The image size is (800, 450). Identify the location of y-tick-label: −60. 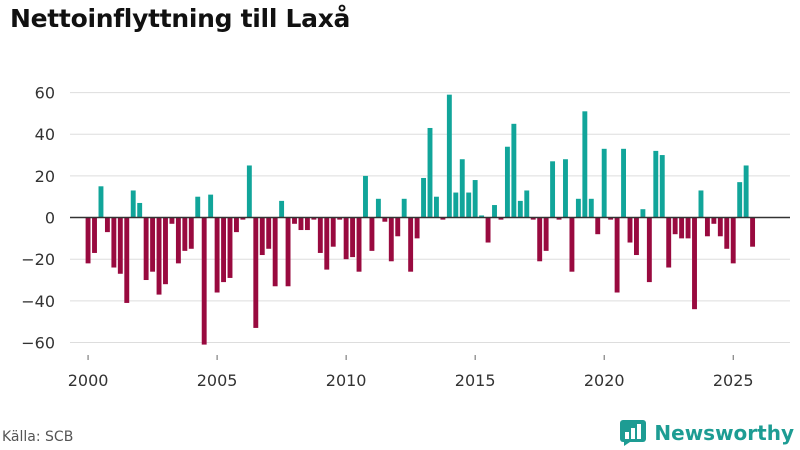
(38, 343).